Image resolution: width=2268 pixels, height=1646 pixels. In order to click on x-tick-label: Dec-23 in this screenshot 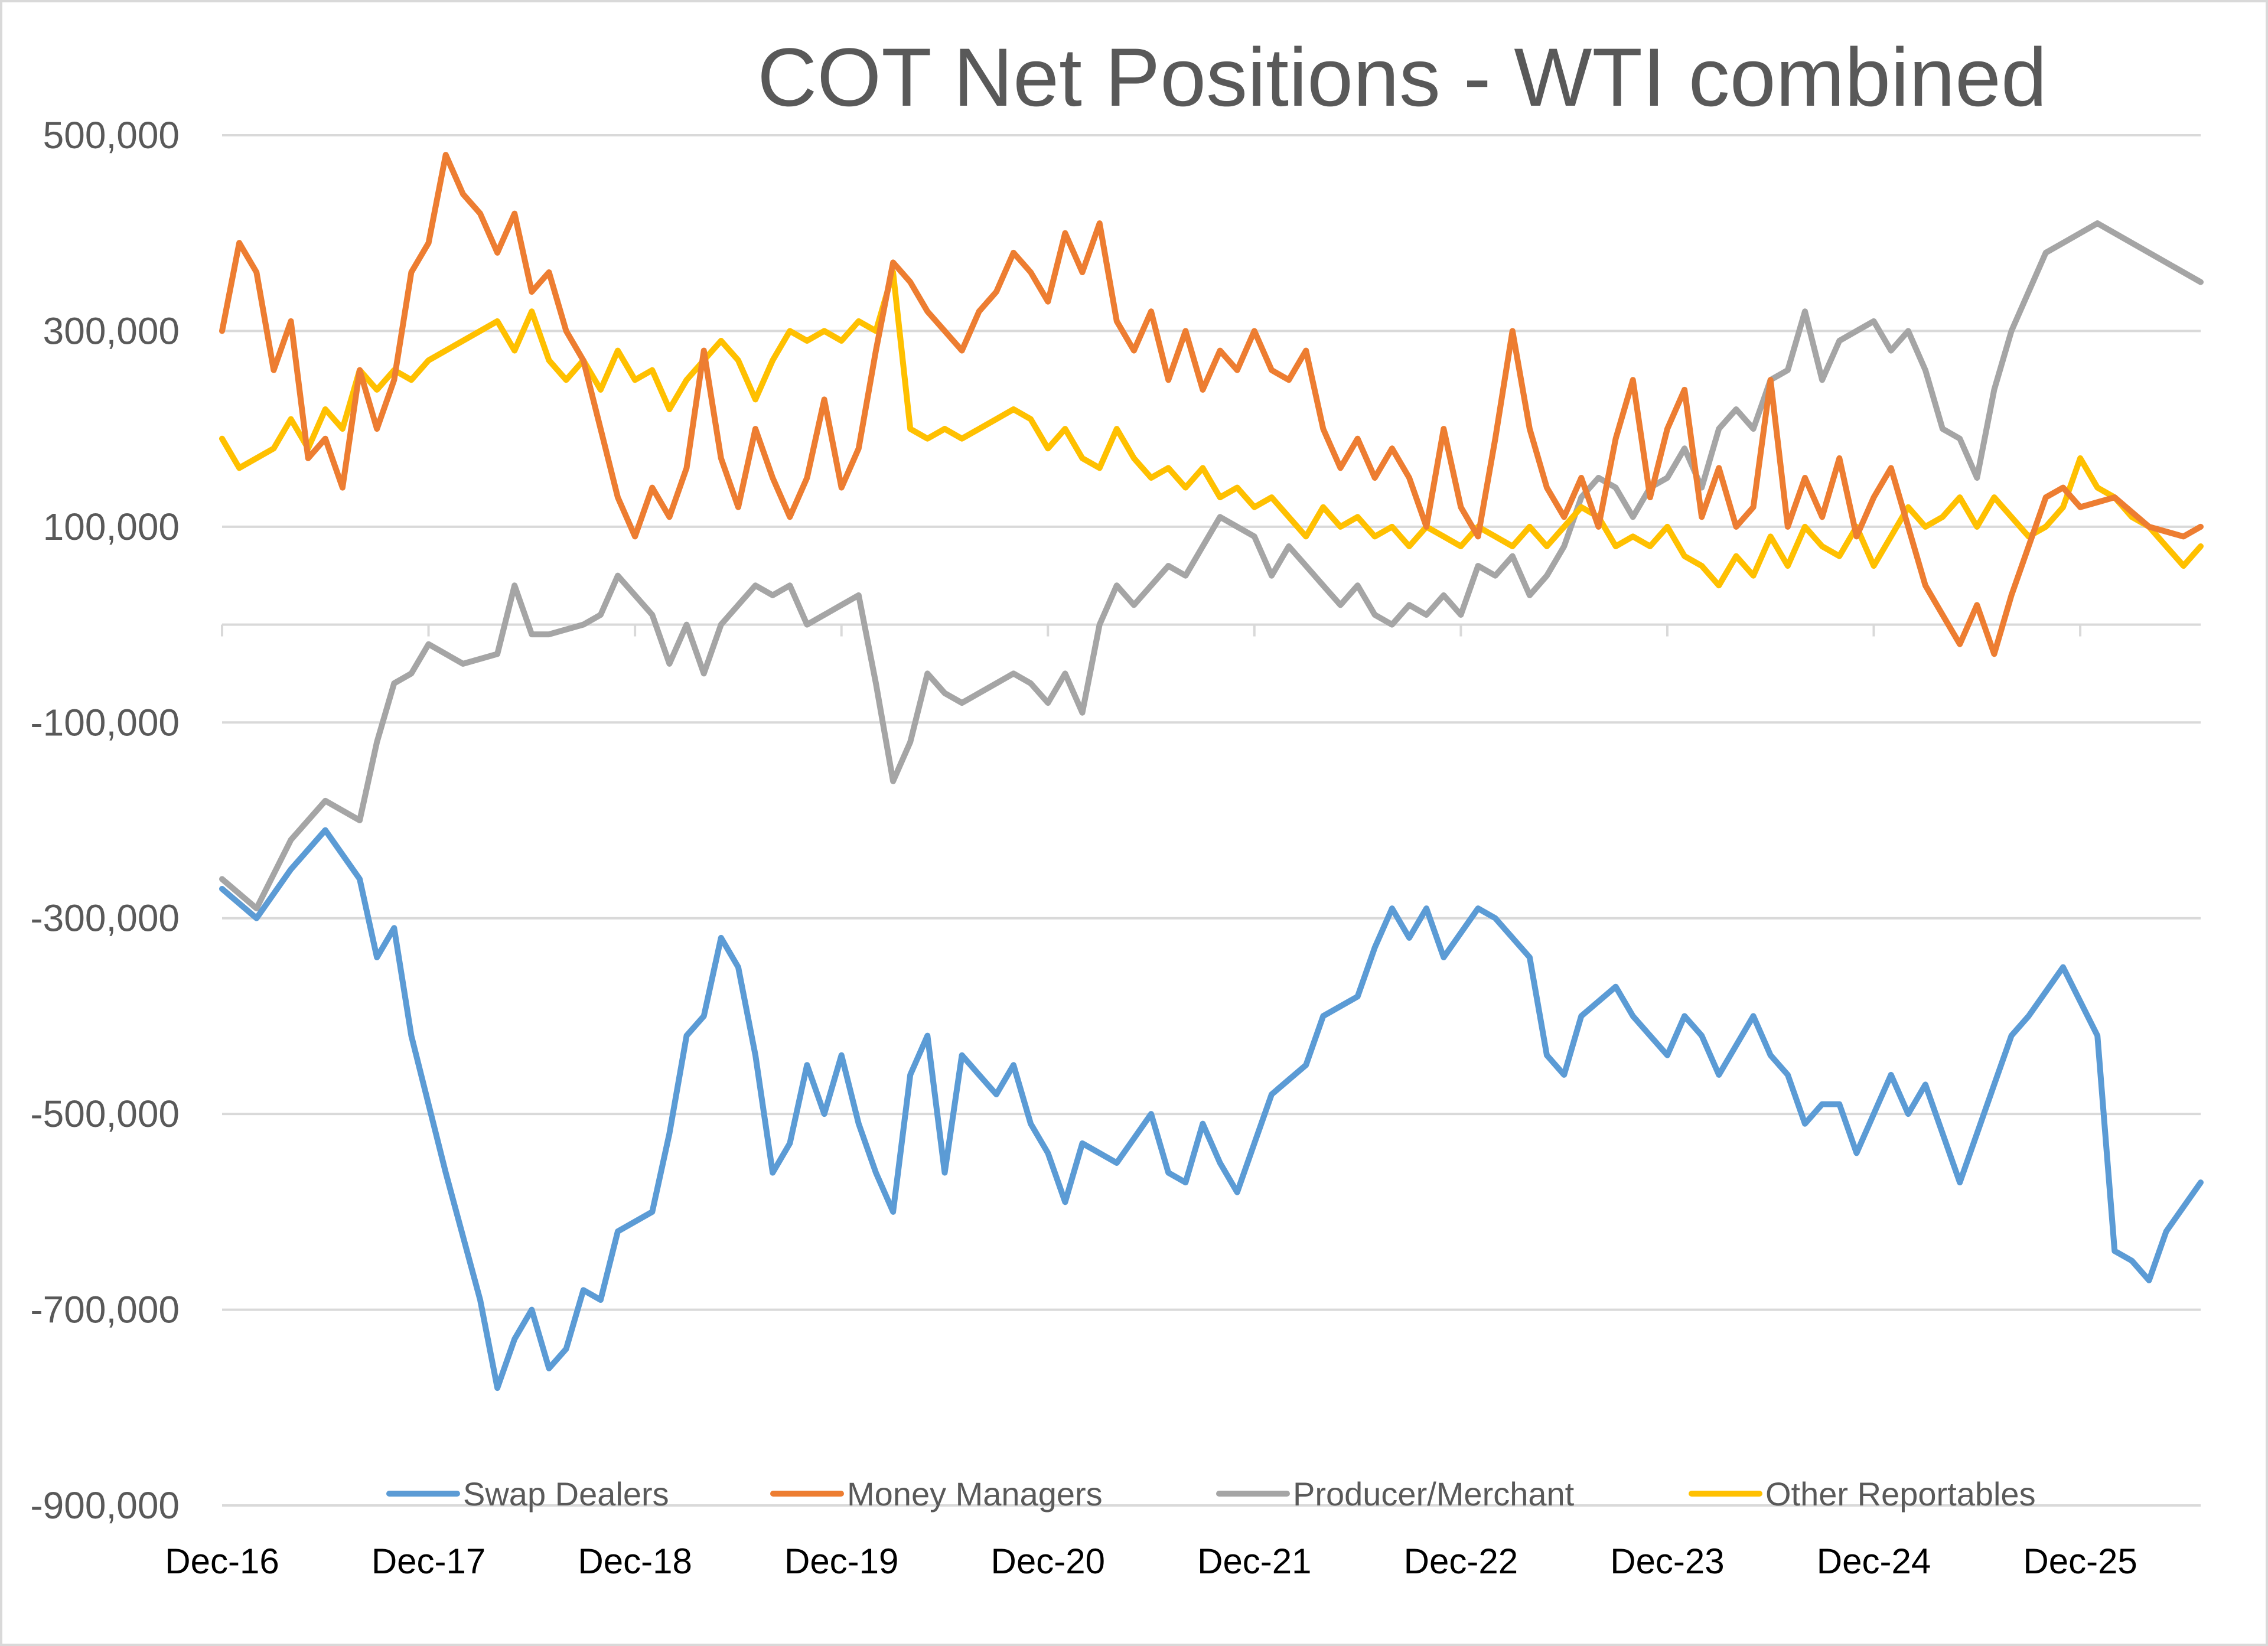, I will do `click(1667, 1561)`.